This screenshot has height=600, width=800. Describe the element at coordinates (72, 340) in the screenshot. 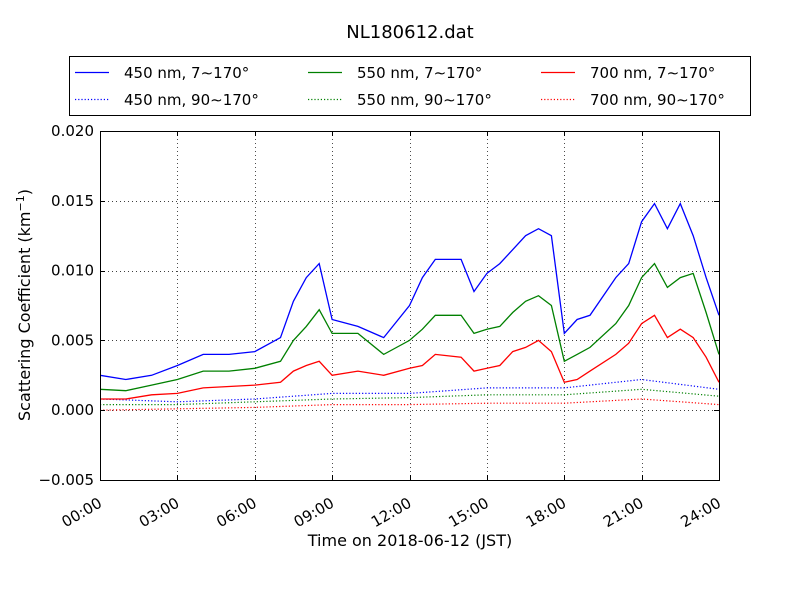

I see `y-tick-label: 0.005` at that location.